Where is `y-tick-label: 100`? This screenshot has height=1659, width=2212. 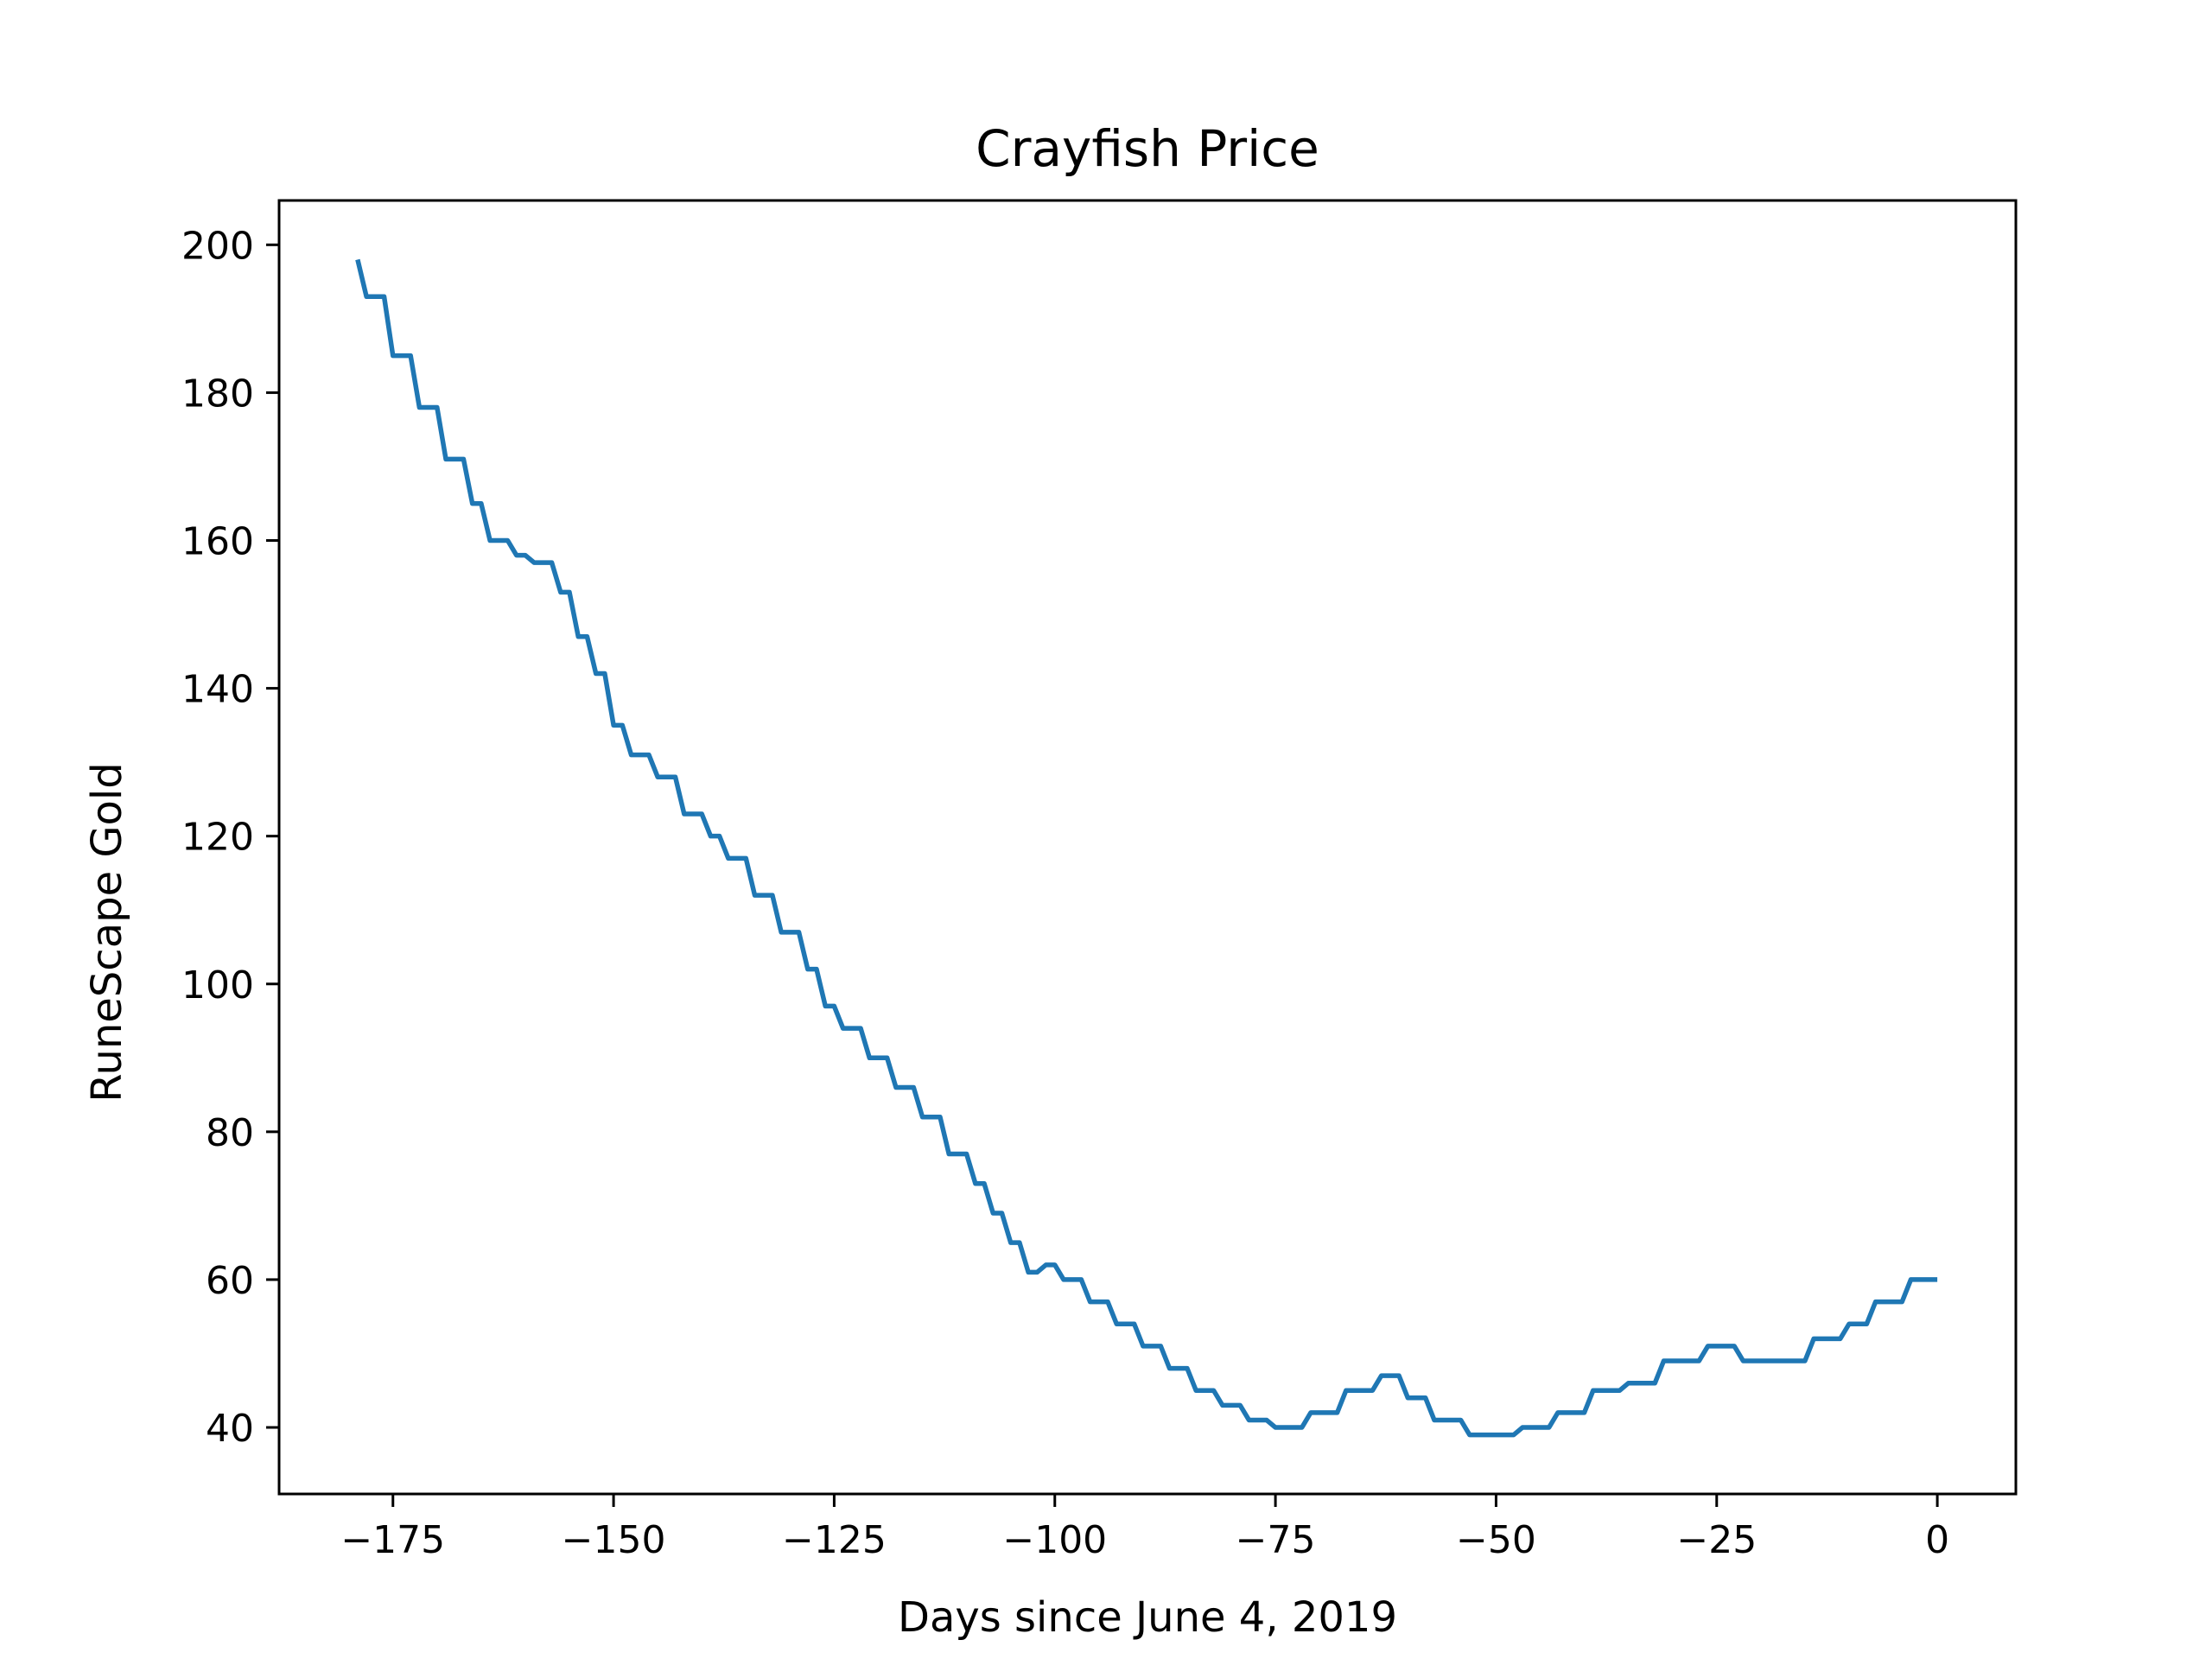
y-tick-label: 100 is located at coordinates (217, 985).